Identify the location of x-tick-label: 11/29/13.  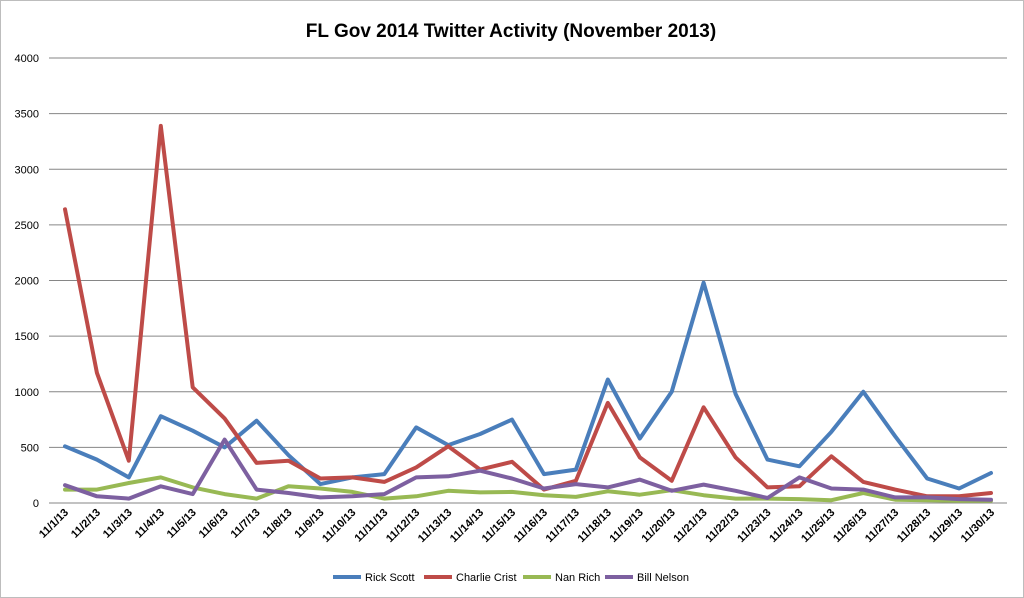
(946, 526).